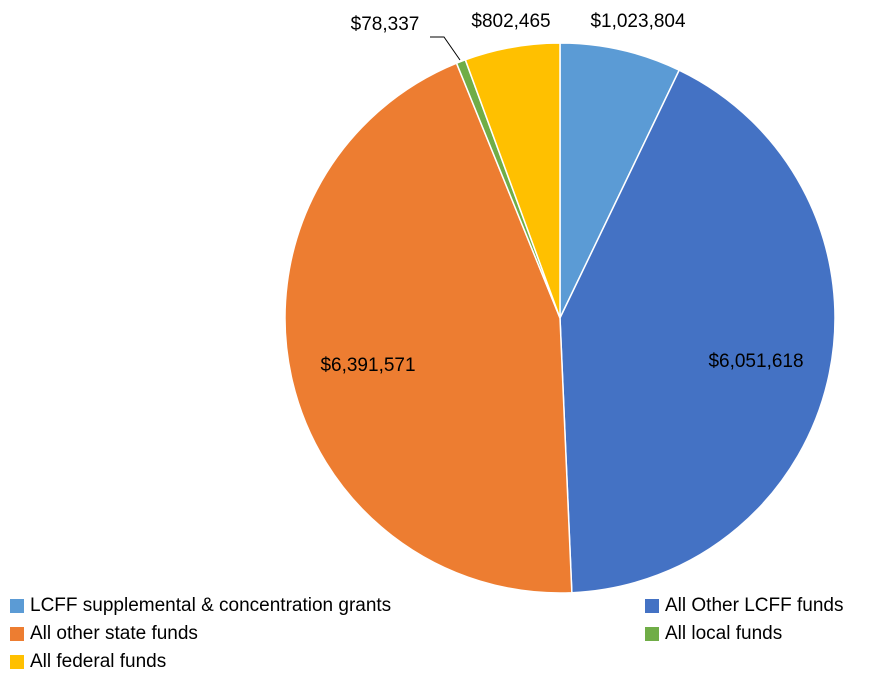 Image resolution: width=886 pixels, height=675 pixels. Describe the element at coordinates (638, 21) in the screenshot. I see `data-label-0: $1,023,804` at that location.